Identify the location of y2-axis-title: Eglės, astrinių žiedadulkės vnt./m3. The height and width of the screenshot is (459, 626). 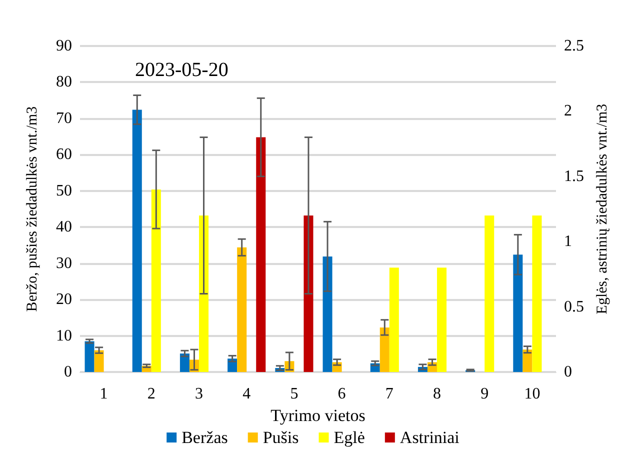
(602, 209).